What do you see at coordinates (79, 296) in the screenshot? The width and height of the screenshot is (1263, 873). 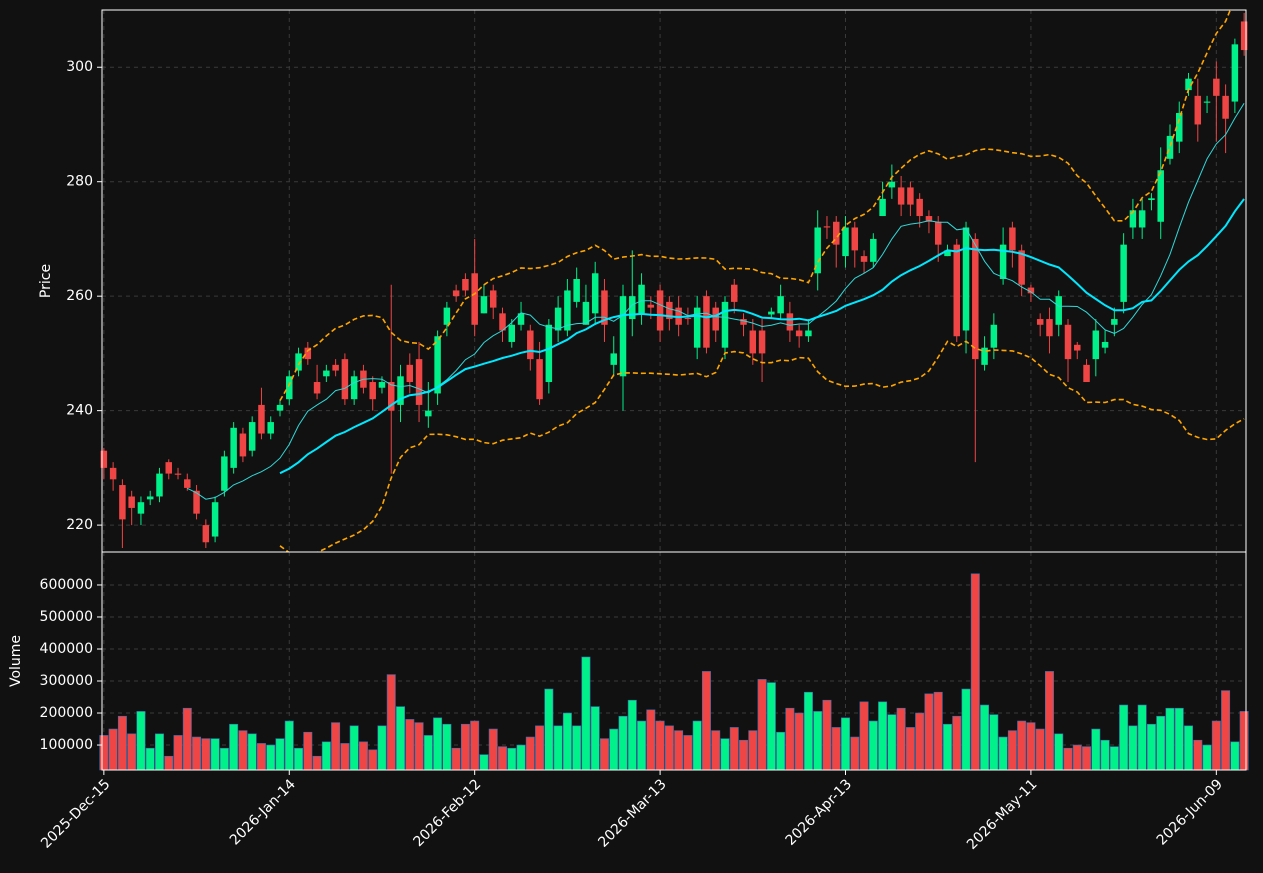 I see `y-tick-label: 260` at bounding box center [79, 296].